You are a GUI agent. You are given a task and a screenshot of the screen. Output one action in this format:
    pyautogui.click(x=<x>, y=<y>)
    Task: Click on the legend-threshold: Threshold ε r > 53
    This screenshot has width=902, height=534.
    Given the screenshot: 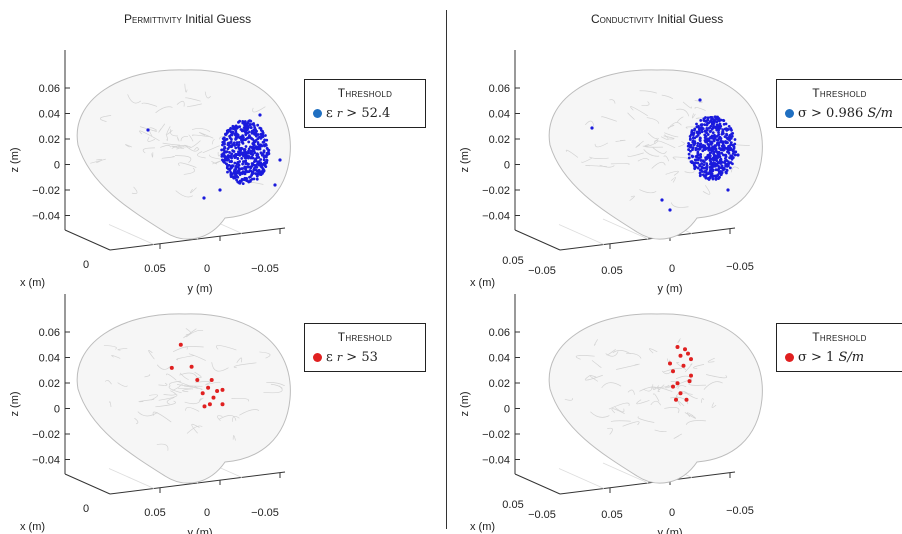 What is the action you would take?
    pyautogui.click(x=365, y=347)
    